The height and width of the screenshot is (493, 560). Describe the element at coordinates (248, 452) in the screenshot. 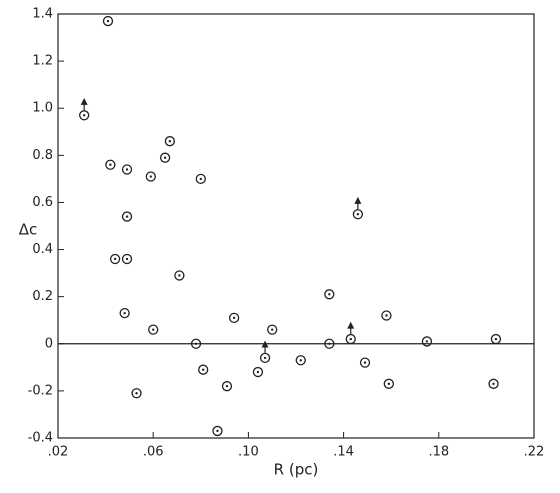

I see `x-tick-label: .10` at that location.